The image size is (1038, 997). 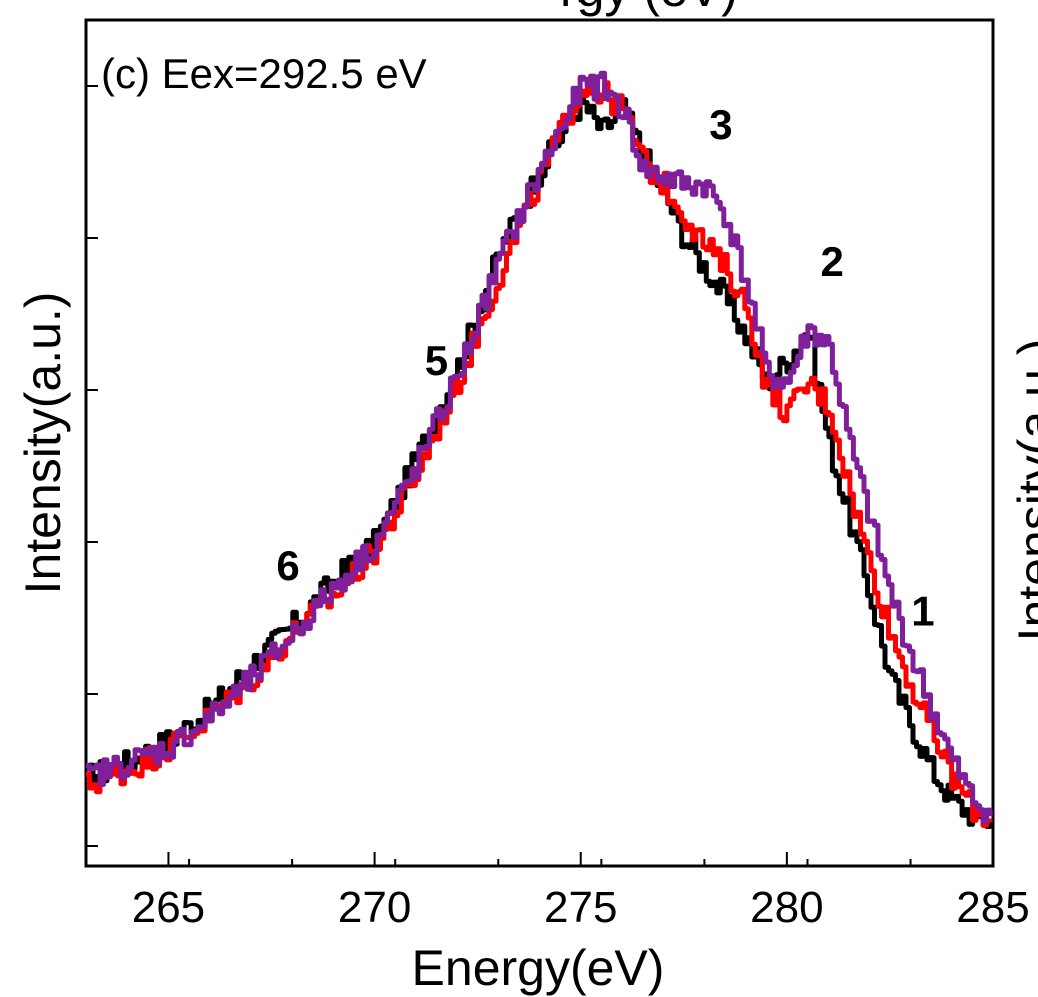 I want to click on peak-label-2: 2, so click(x=832, y=261).